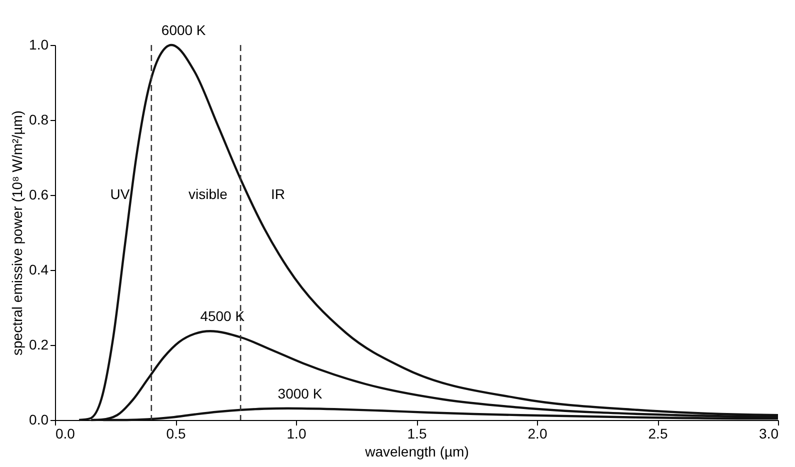 Image resolution: width=795 pixels, height=467 pixels. What do you see at coordinates (39, 344) in the screenshot?
I see `y-tick-label: 0.2` at bounding box center [39, 344].